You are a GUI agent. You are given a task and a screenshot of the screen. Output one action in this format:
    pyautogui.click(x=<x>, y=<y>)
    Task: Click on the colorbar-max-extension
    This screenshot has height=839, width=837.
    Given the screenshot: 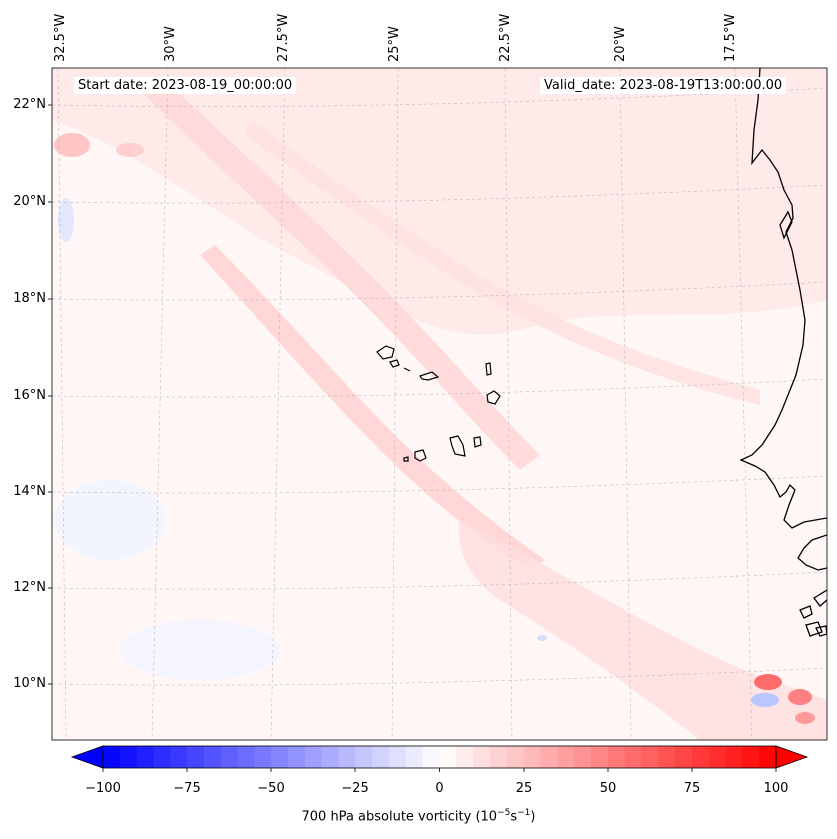 What is the action you would take?
    pyautogui.click(x=792, y=757)
    